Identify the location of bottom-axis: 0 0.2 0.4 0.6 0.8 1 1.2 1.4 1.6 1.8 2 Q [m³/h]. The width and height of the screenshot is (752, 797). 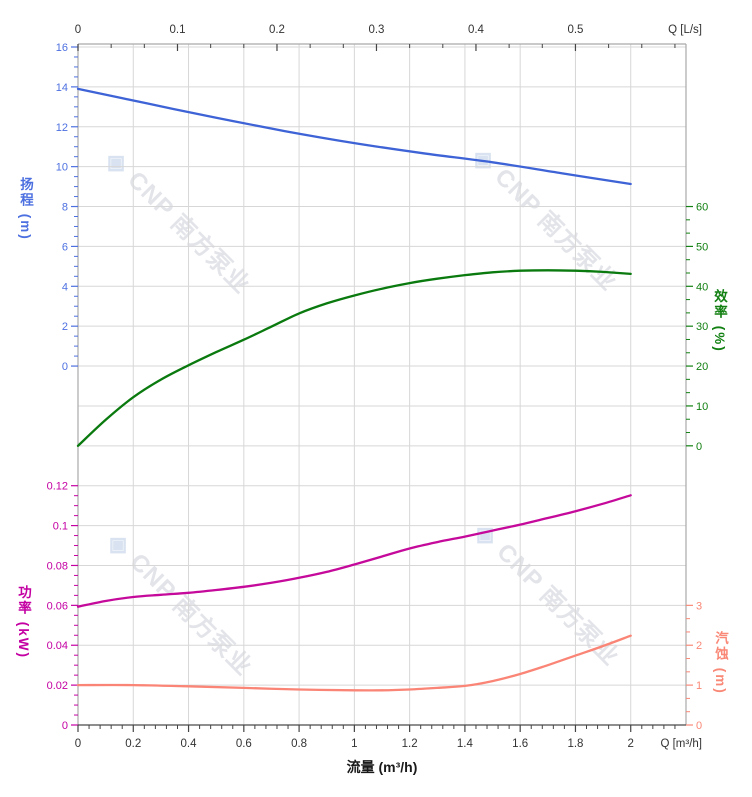
(388, 737).